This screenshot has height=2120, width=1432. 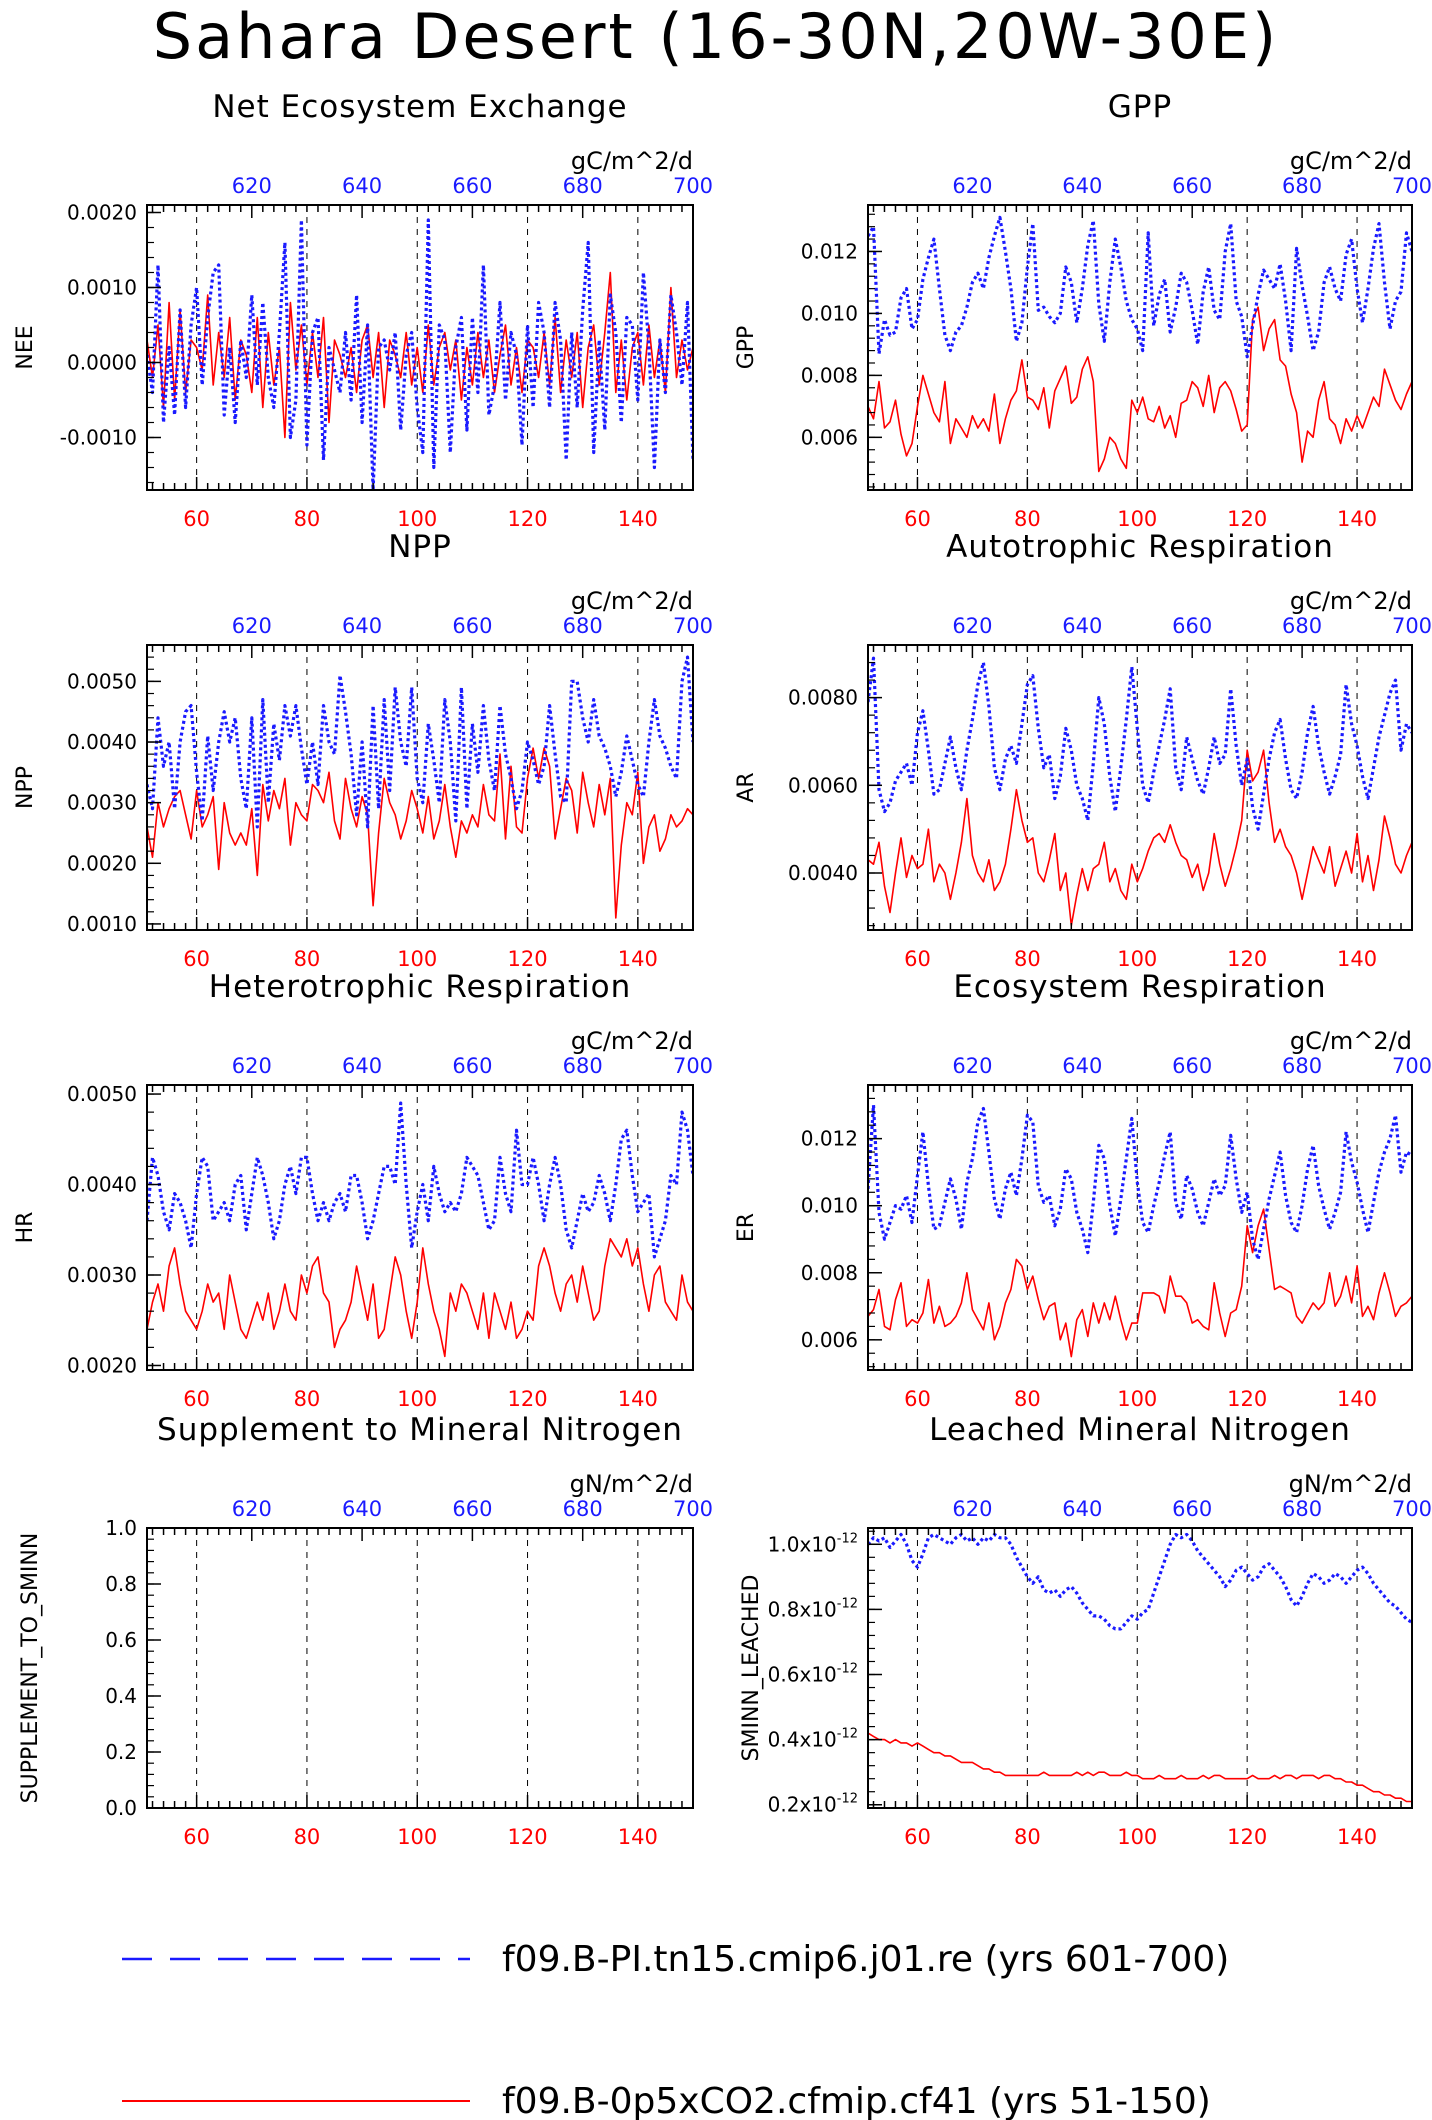 What do you see at coordinates (802, 1805) in the screenshot?
I see `y-tick-mantissa: 0.2x10` at bounding box center [802, 1805].